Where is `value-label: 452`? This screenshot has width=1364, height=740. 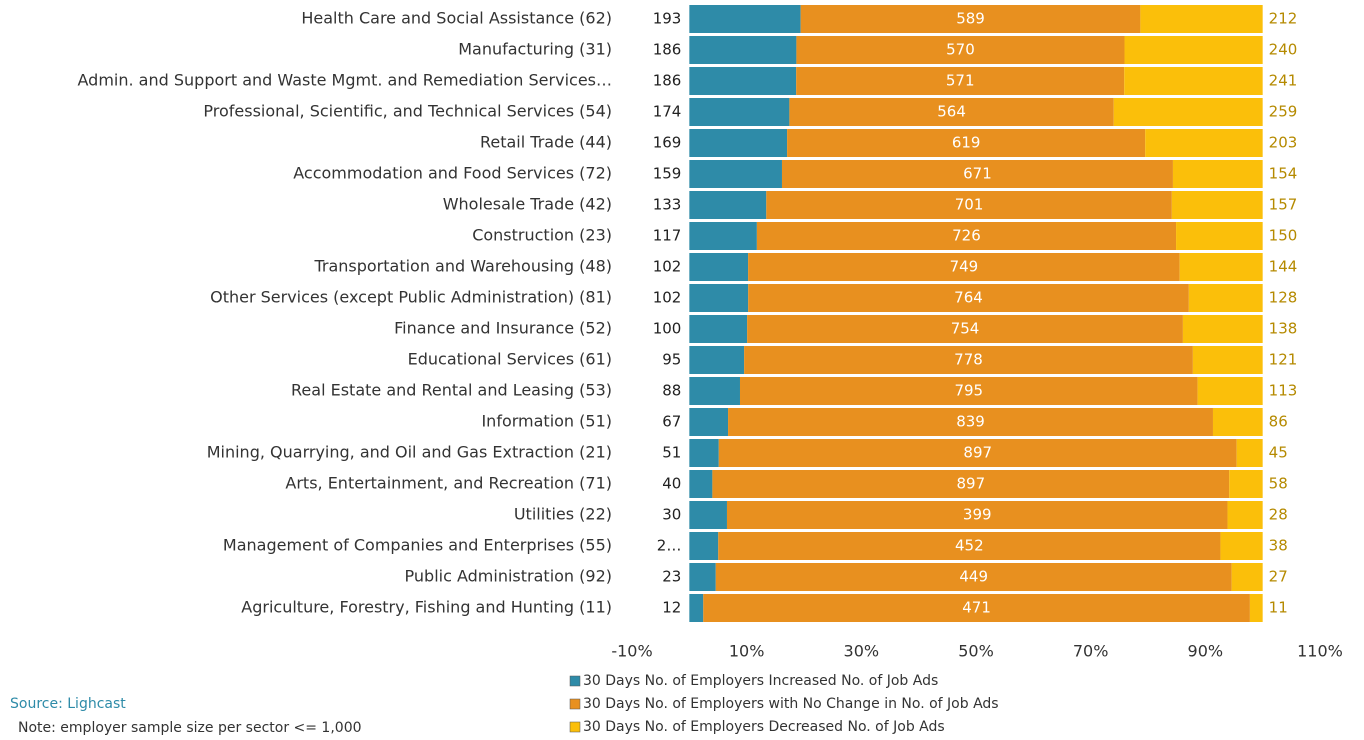 value-label: 452 is located at coordinates (969, 546).